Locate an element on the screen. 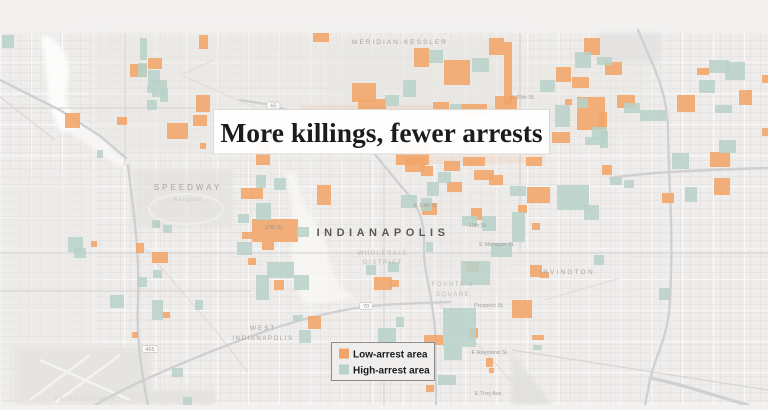  svg-text: 37th St. is located at coordinates (274, 228).